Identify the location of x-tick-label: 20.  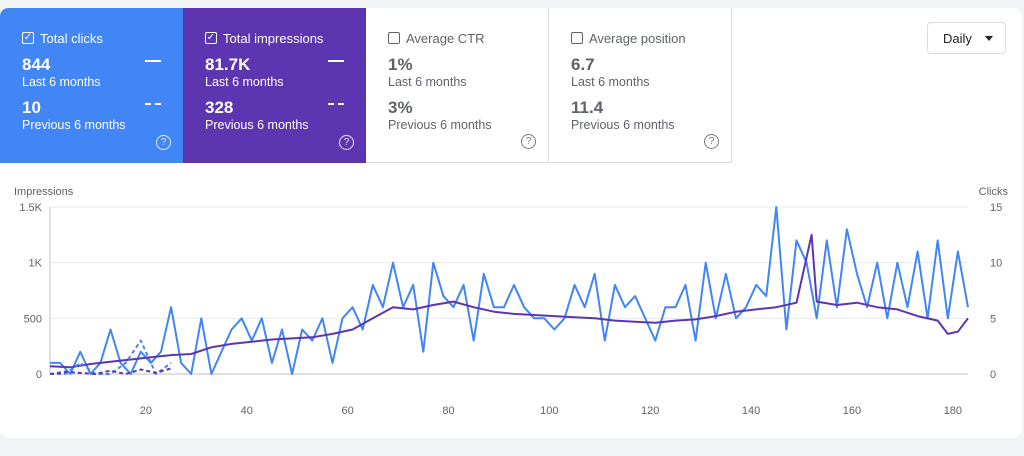
(146, 411).